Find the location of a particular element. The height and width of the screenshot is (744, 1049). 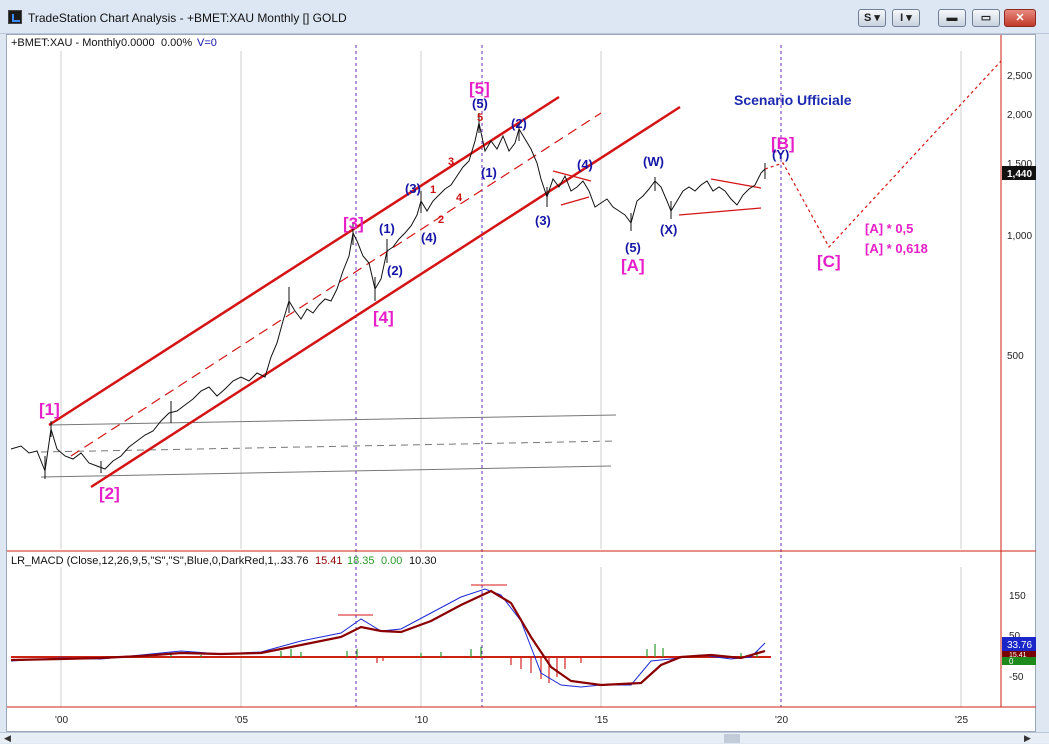

minor-wave-labels: 1 2 3 4 5 is located at coordinates (456, 169).